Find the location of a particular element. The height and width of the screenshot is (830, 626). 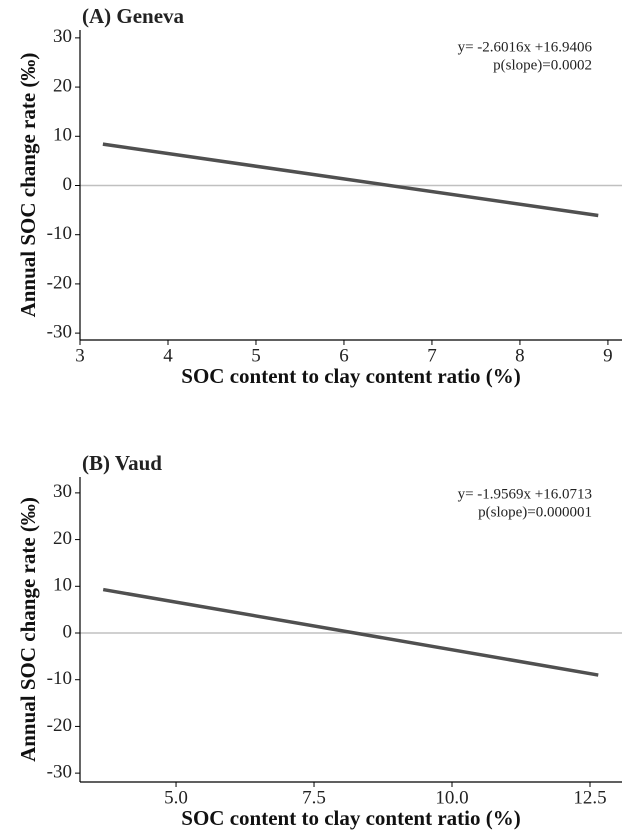

x-tick-label: 5 is located at coordinates (256, 355).